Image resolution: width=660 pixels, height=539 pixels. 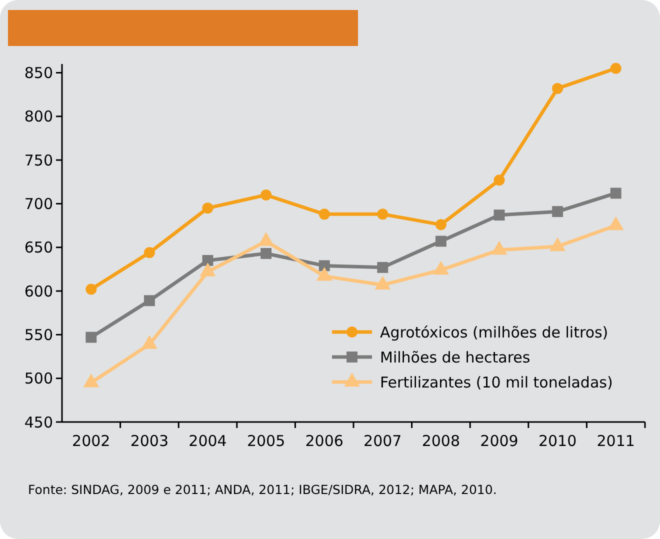 I want to click on x-tick-label: 2008, so click(x=441, y=441).